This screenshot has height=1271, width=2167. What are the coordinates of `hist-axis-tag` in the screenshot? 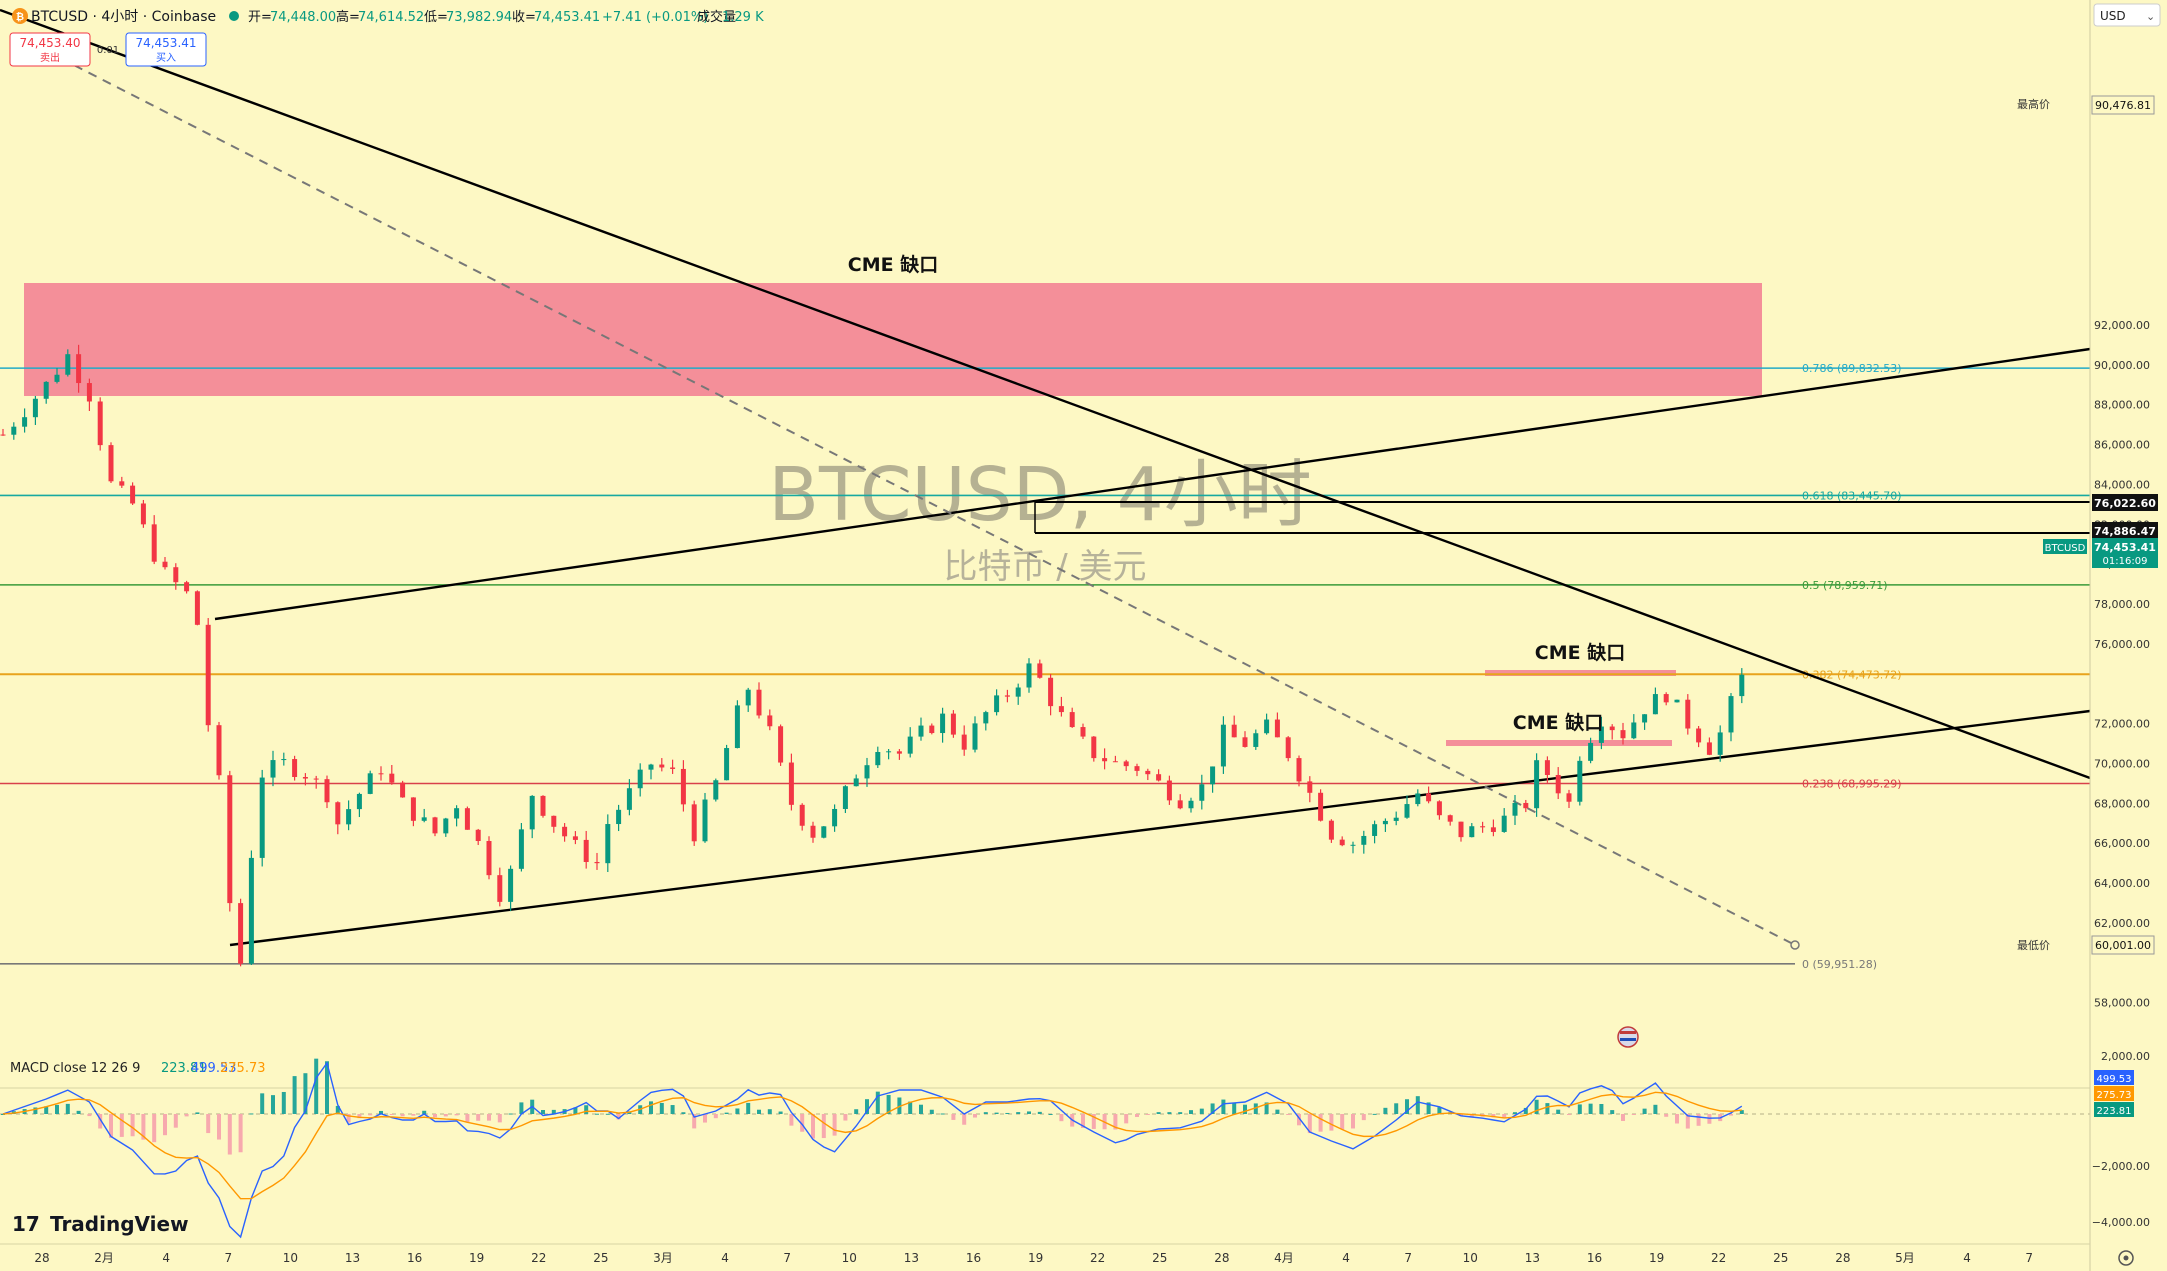 It's located at (2114, 1109).